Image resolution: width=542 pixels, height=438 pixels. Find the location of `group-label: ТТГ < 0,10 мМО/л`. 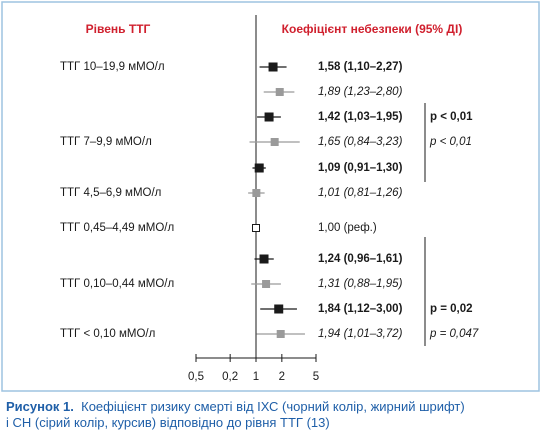

group-label: ТТГ < 0,10 мМО/л is located at coordinates (107, 334).